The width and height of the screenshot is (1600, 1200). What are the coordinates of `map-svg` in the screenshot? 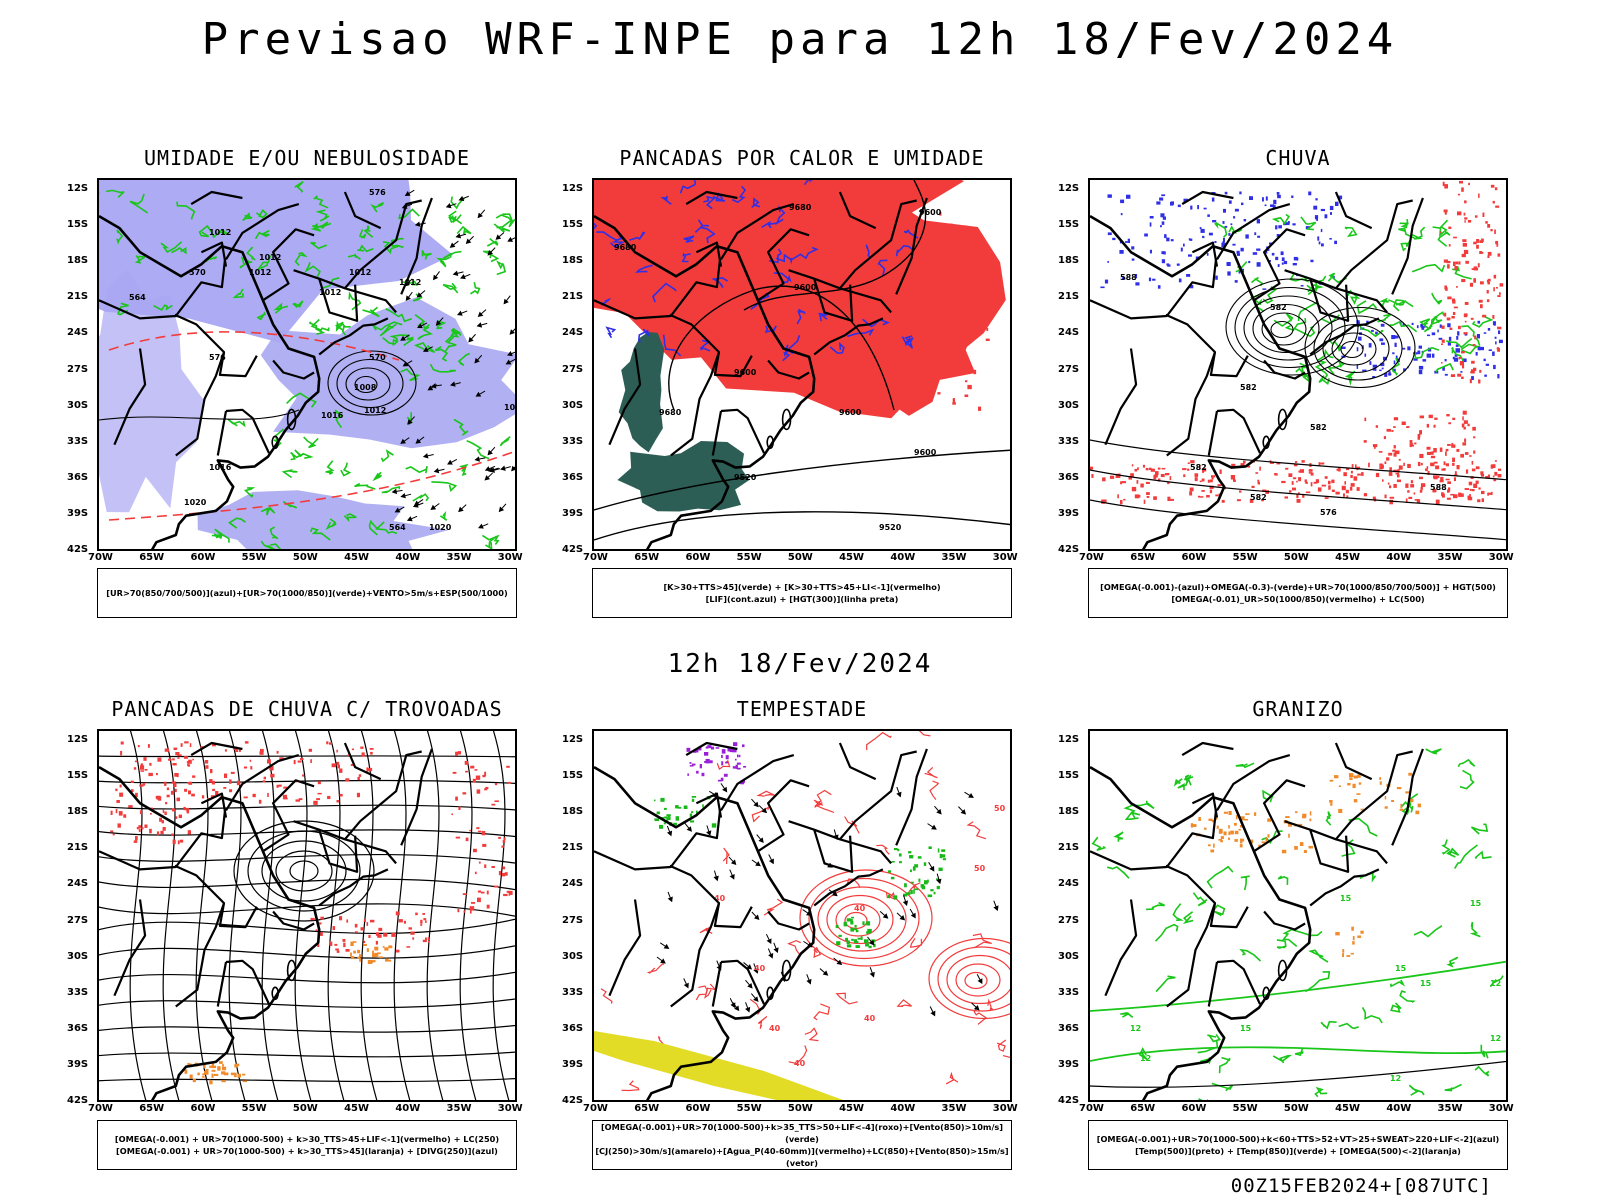 It's located at (307, 915).